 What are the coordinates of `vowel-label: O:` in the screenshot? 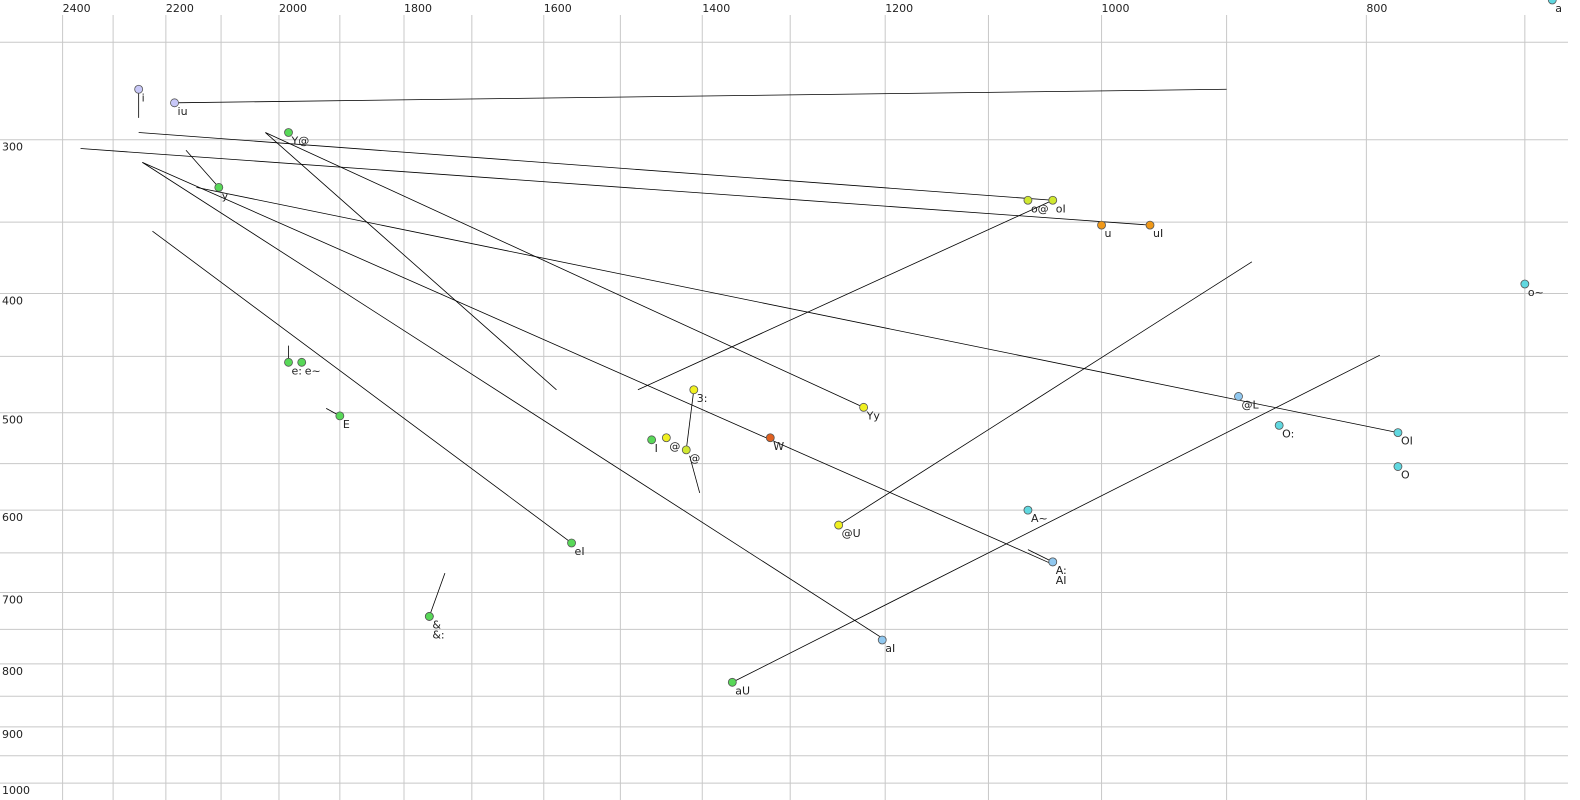 It's located at (1288, 433).